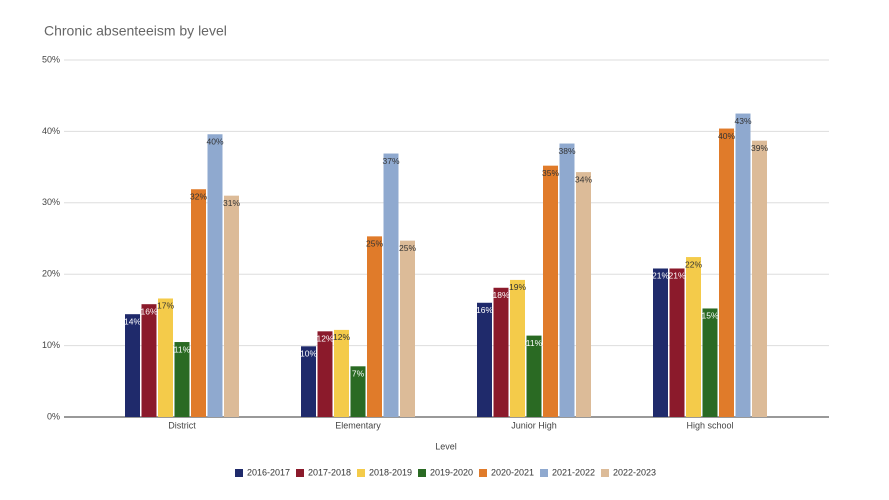 This screenshot has height=500, width=889. What do you see at coordinates (446, 446) in the screenshot?
I see `x-axis-label: Level` at bounding box center [446, 446].